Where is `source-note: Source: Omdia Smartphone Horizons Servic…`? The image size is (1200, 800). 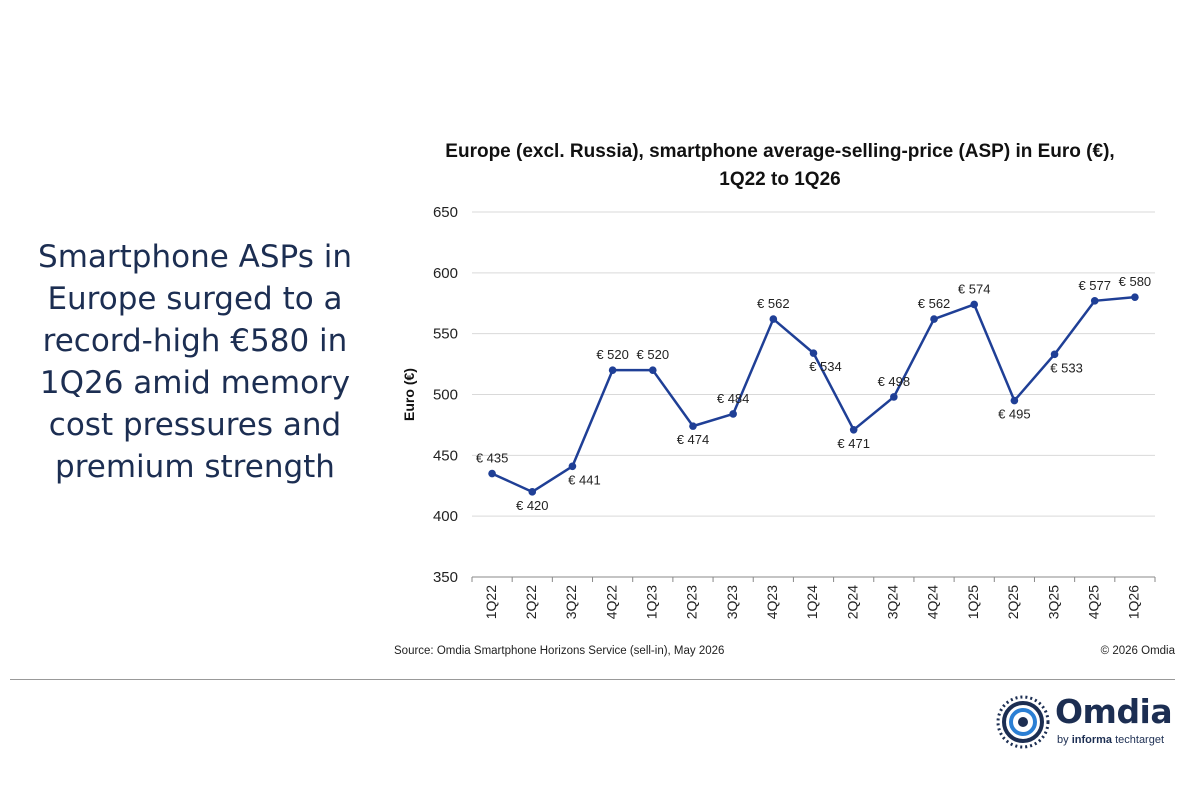 source-note: Source: Omdia Smartphone Horizons Servic… is located at coordinates (559, 651).